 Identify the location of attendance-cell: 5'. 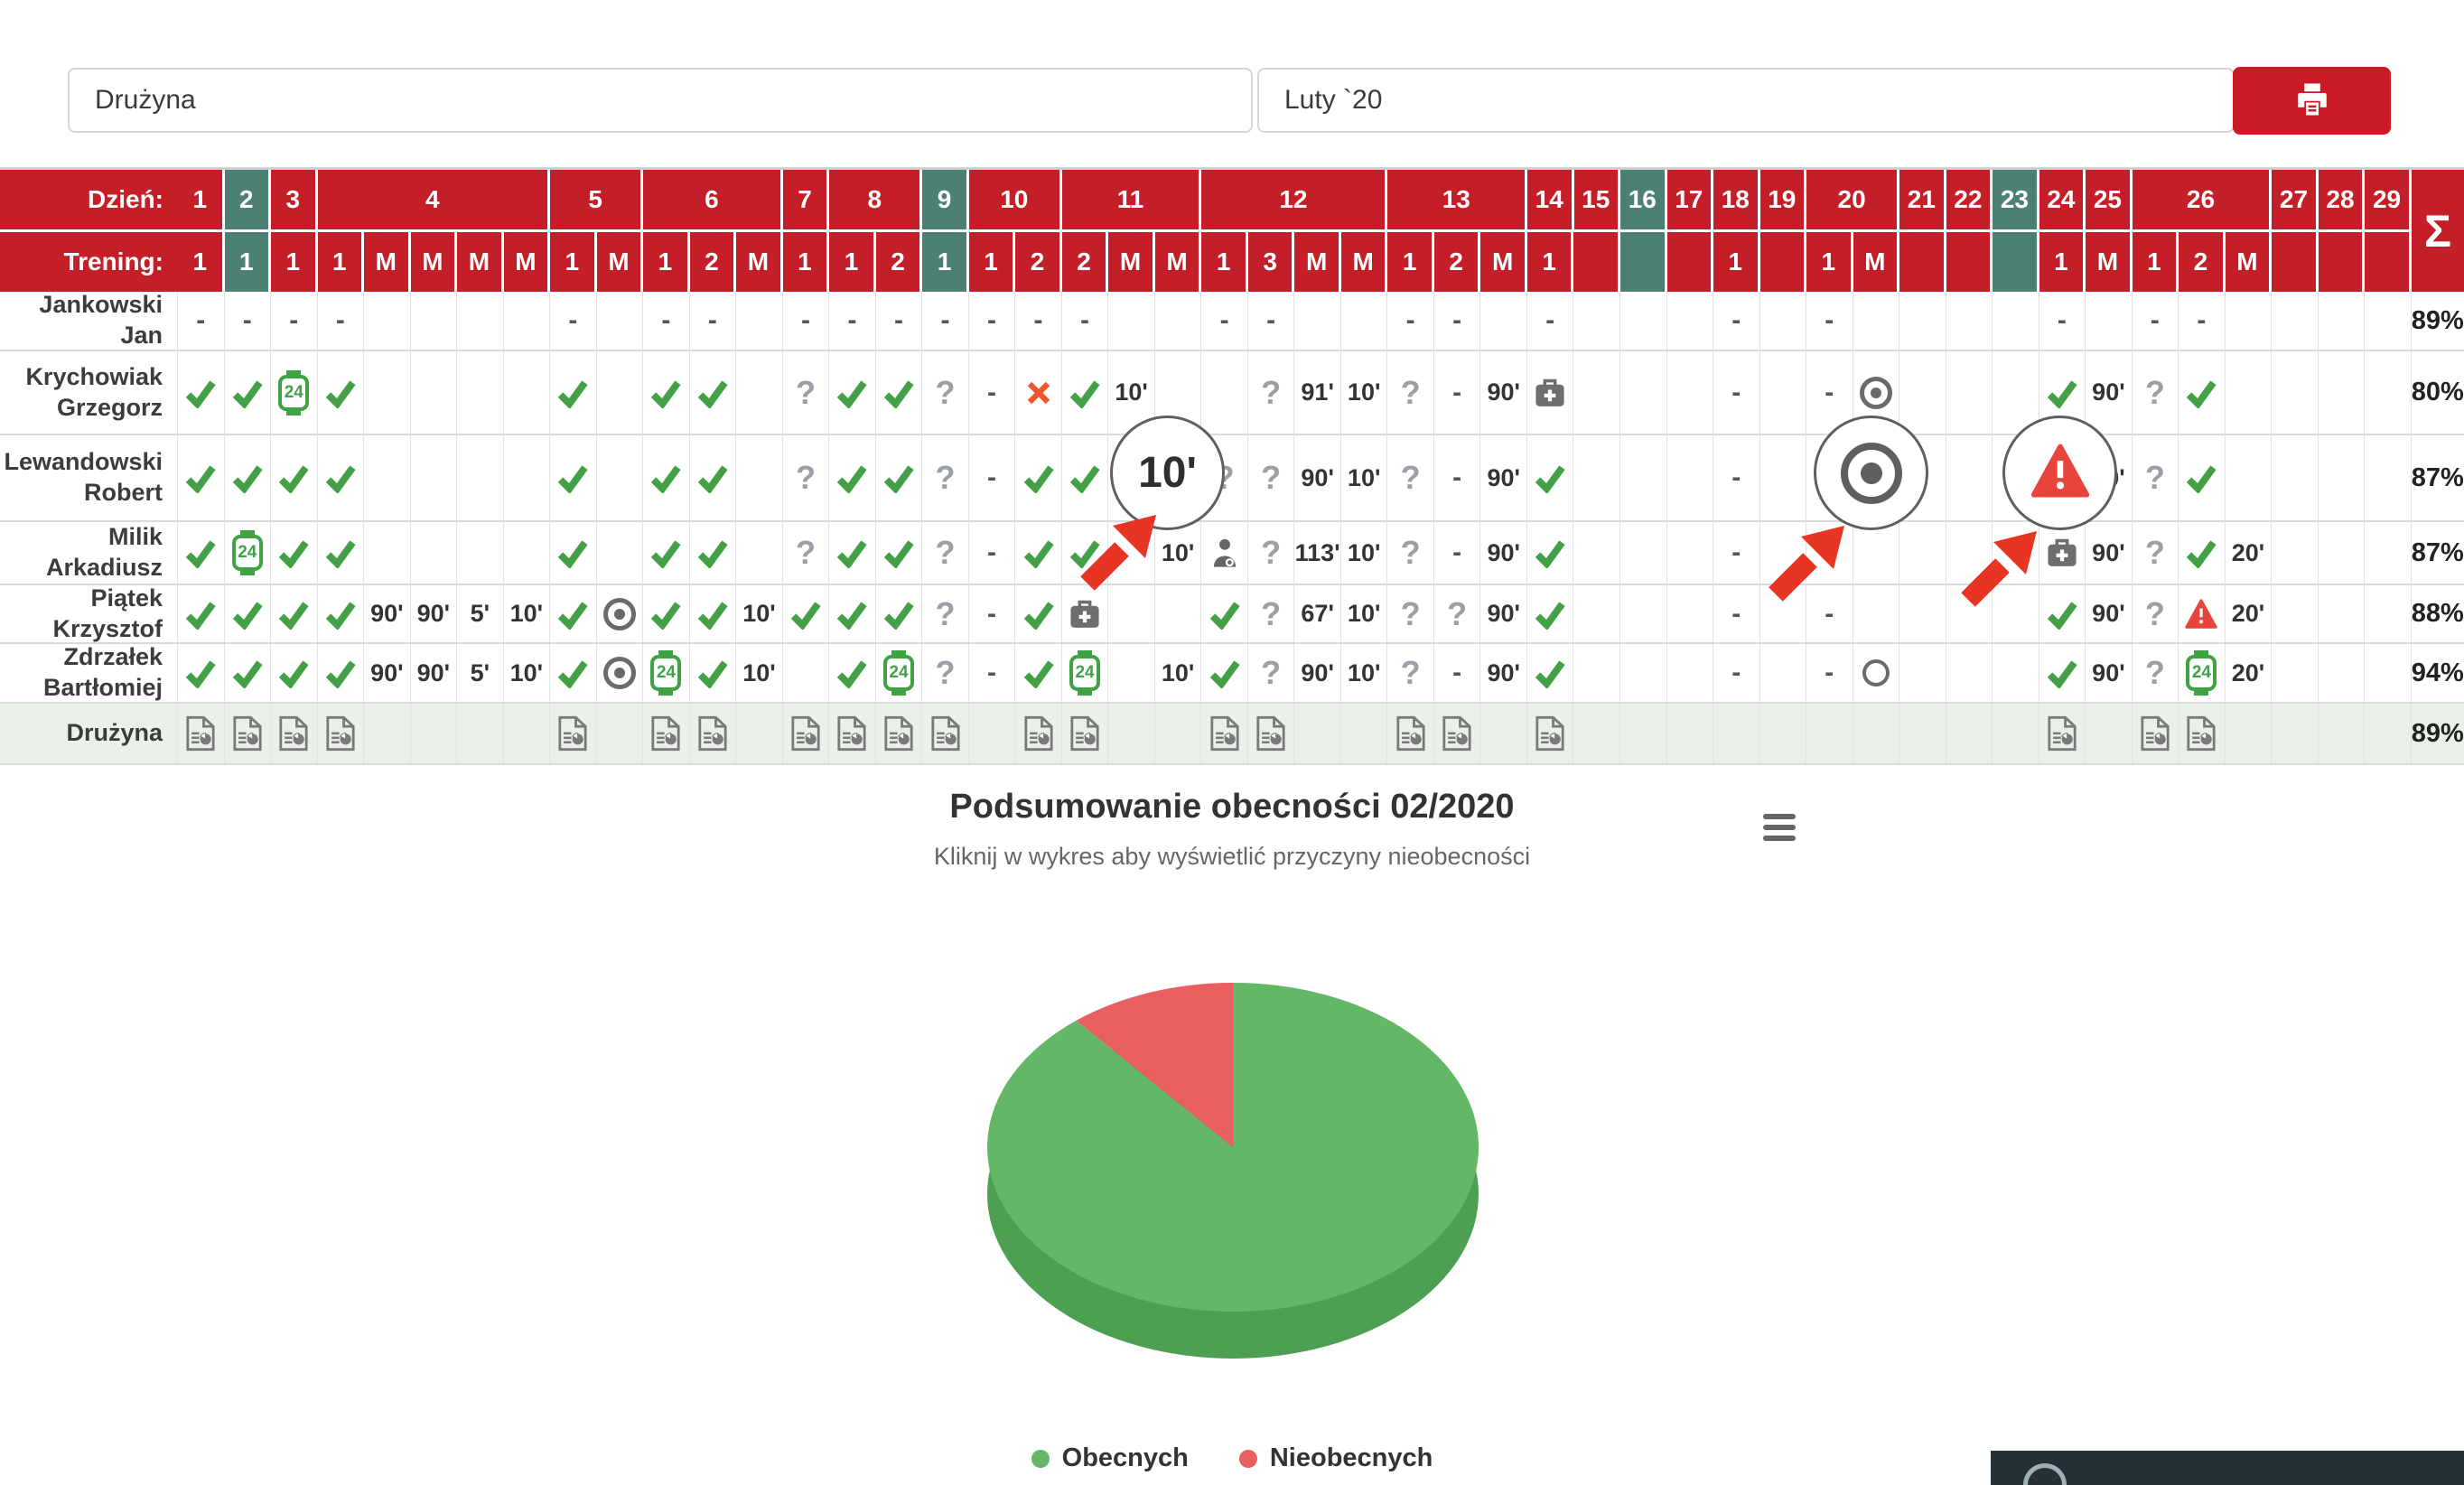
(480, 673).